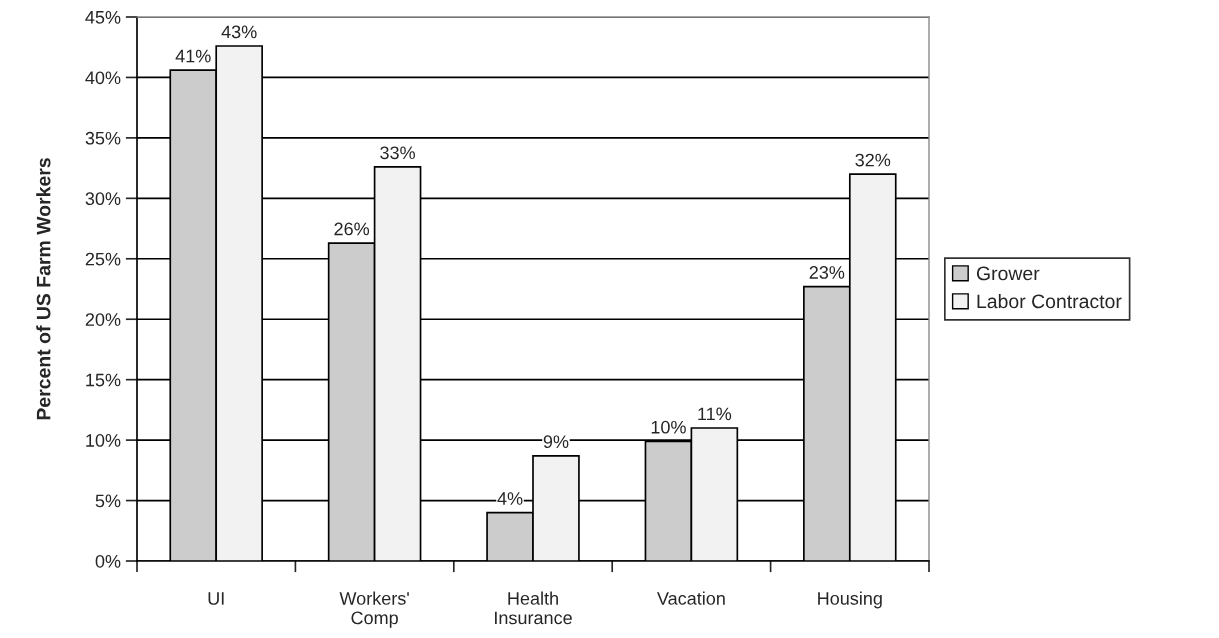  What do you see at coordinates (103, 199) in the screenshot?
I see `y-tick-label: 30%` at bounding box center [103, 199].